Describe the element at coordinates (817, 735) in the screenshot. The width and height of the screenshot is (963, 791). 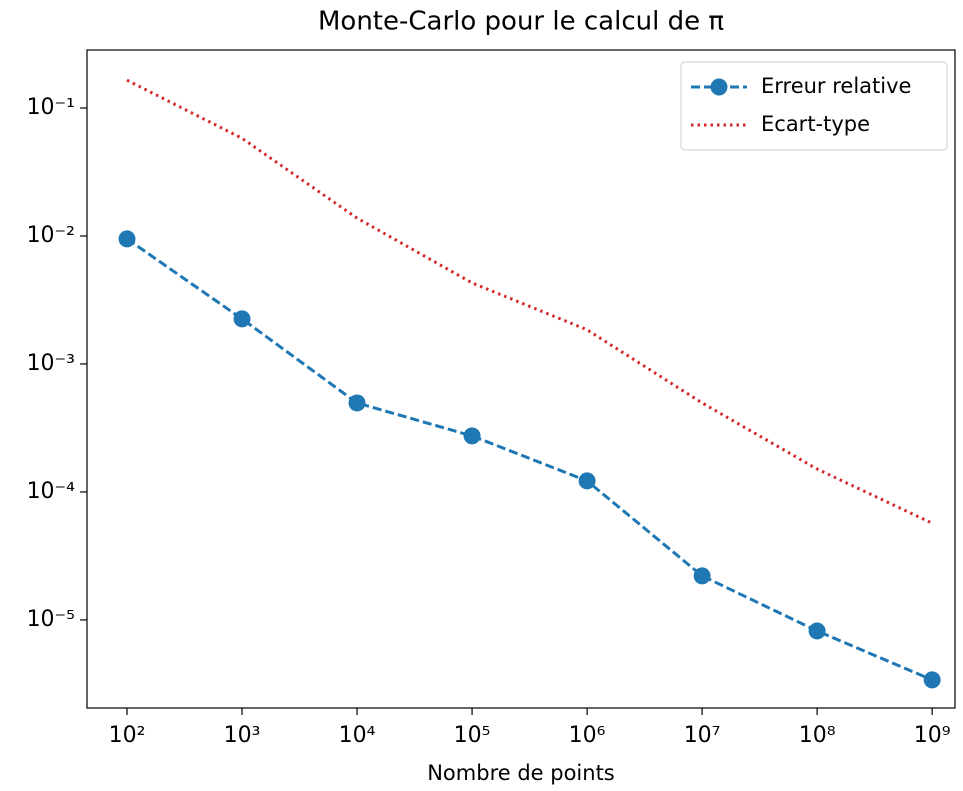
I see `x-tick-label: 10⁸` at that location.